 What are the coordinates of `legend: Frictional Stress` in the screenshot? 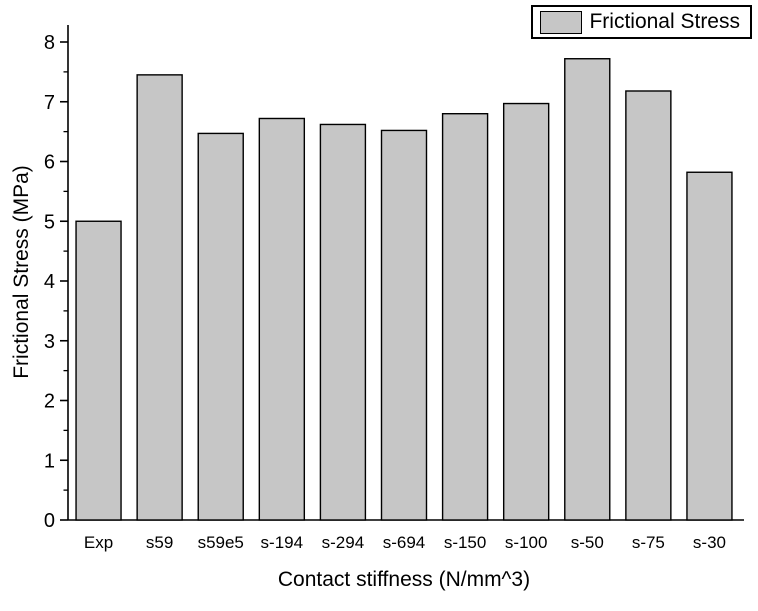 It's located at (641, 22).